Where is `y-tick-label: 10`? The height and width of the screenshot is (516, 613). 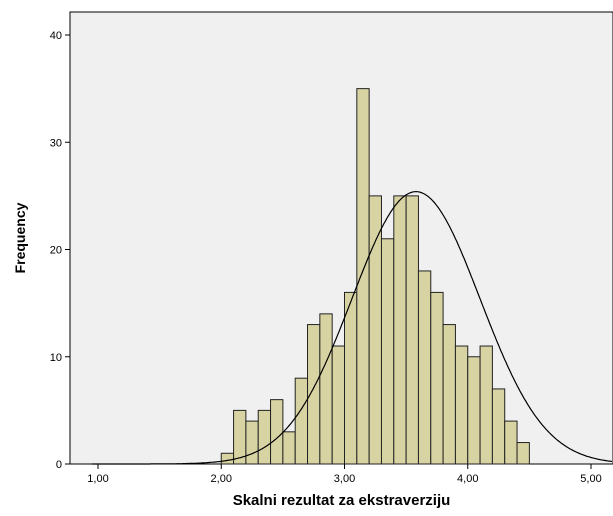
y-tick-label: 10 is located at coordinates (56, 358).